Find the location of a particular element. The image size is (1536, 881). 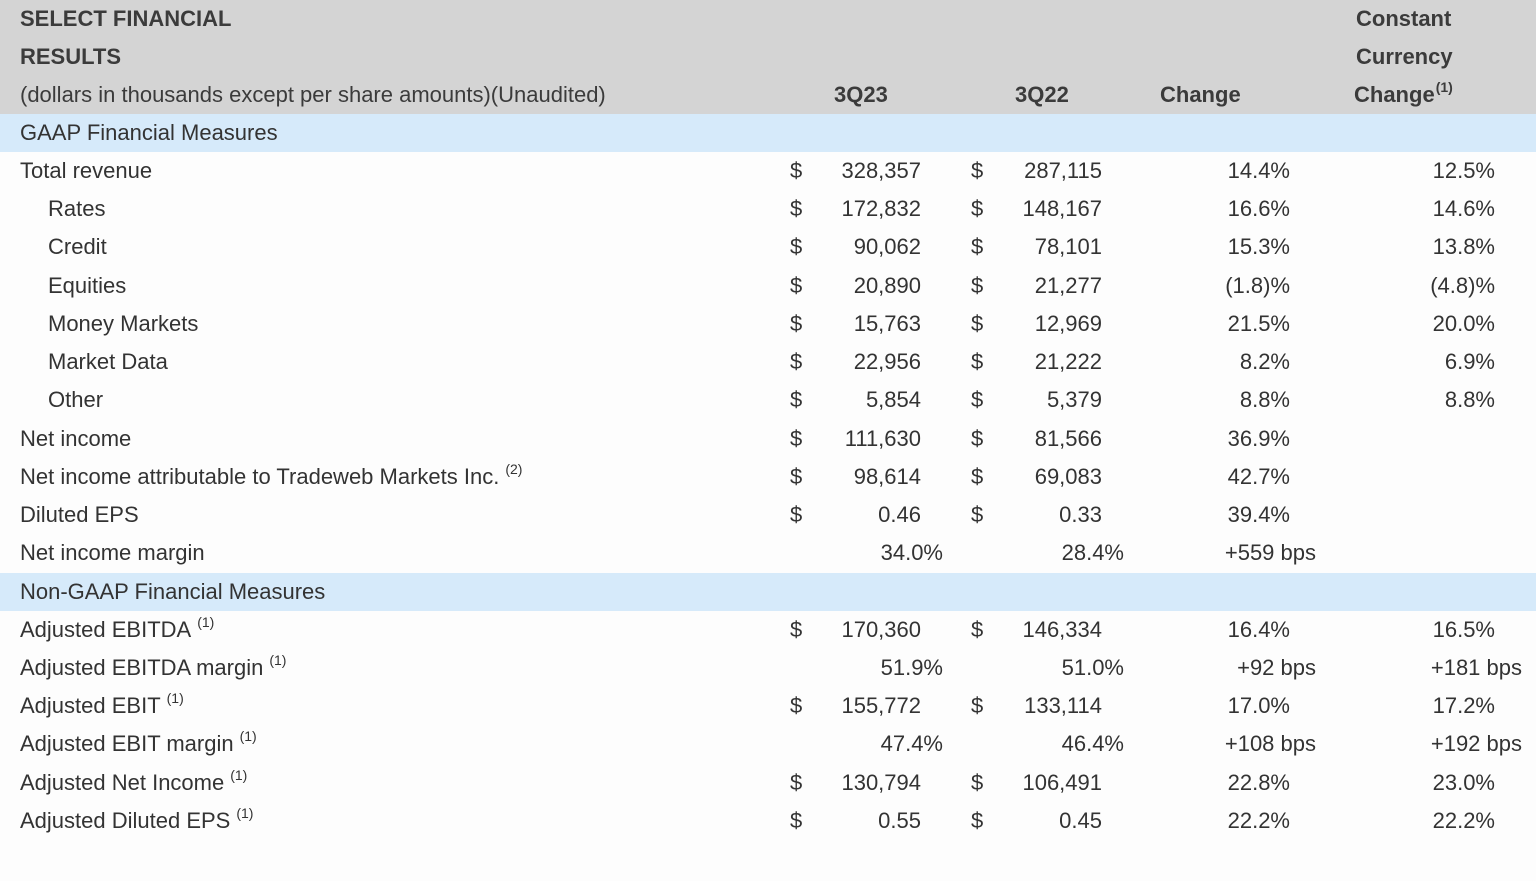

value-3q22: 148,167 is located at coordinates (1062, 208).